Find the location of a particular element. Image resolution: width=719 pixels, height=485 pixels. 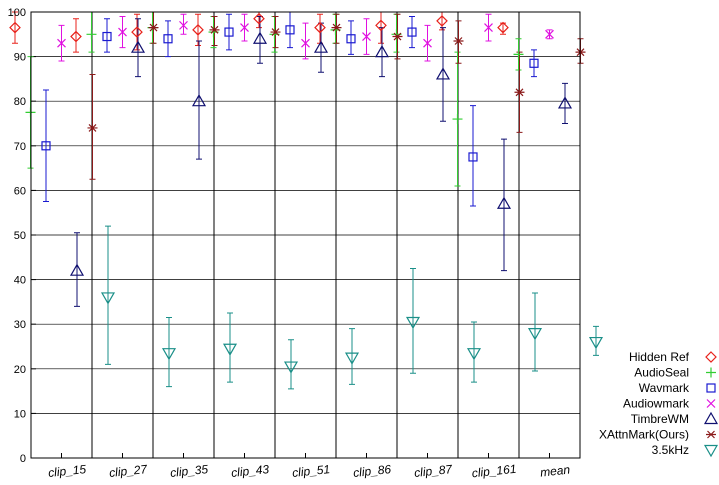

legend-marker-xattnmark-ours is located at coordinates (711, 434).